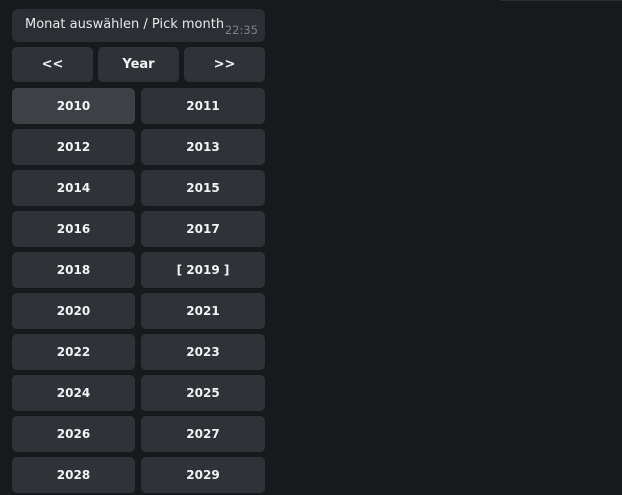 The height and width of the screenshot is (495, 622). What do you see at coordinates (73, 352) in the screenshot?
I see `year-button: 2022` at bounding box center [73, 352].